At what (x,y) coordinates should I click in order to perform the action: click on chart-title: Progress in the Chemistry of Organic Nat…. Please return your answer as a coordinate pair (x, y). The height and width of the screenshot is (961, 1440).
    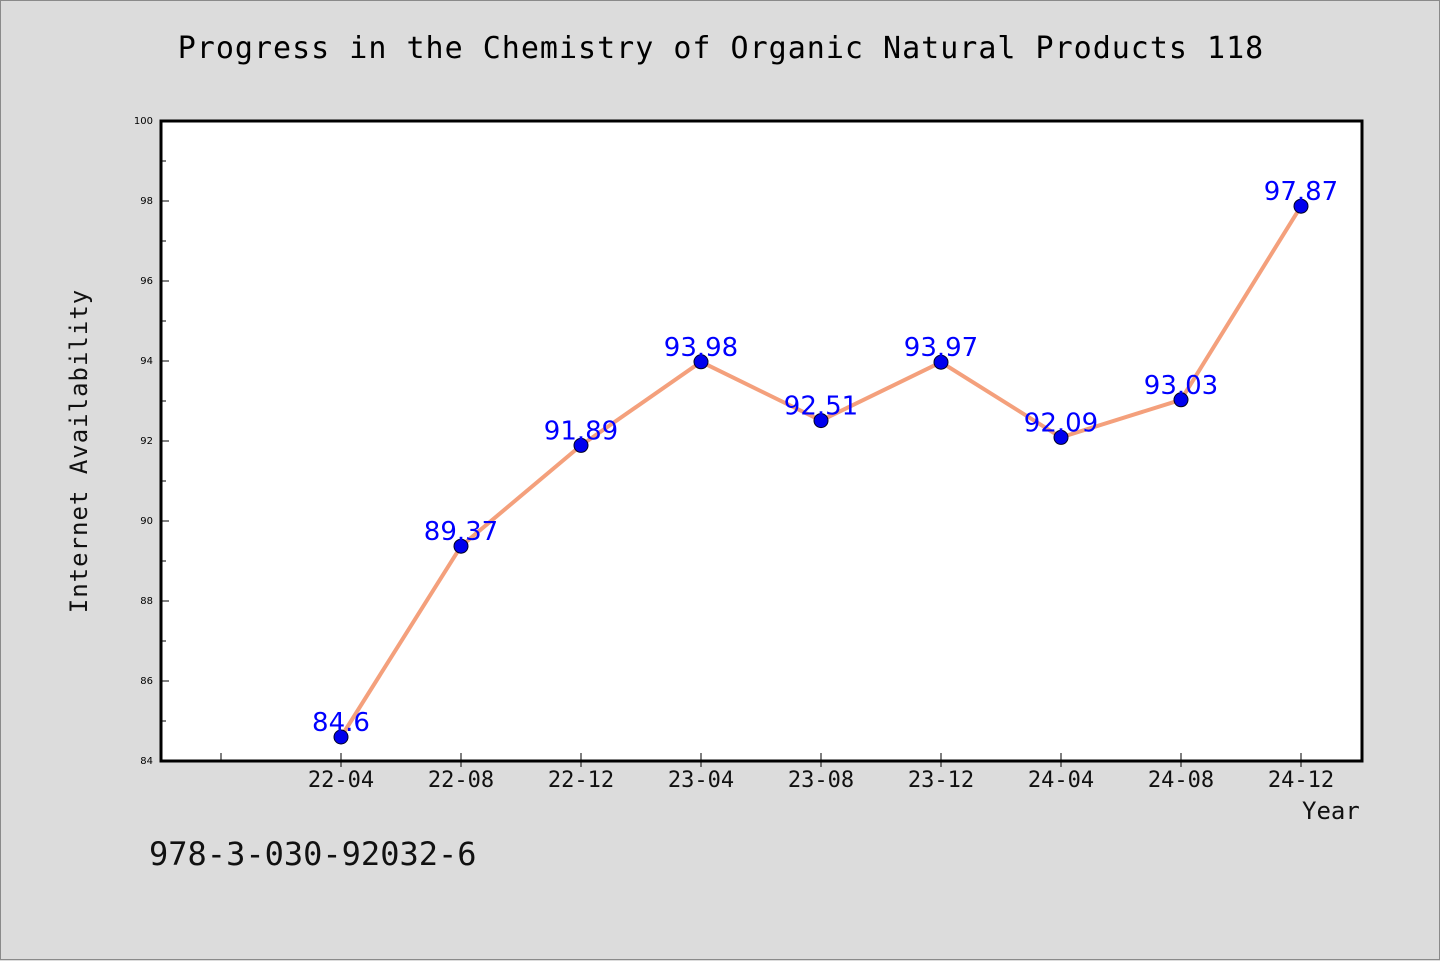
    Looking at the image, I should click on (721, 48).